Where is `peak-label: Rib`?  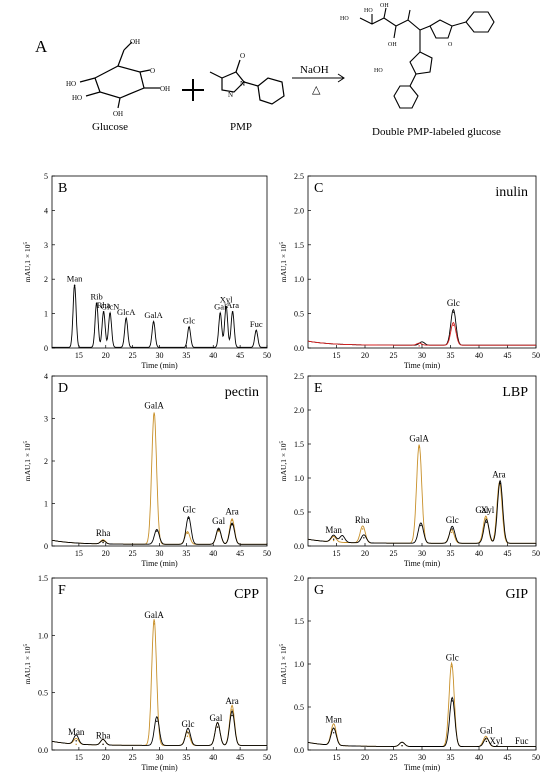 peak-label: Rib is located at coordinates (96, 296).